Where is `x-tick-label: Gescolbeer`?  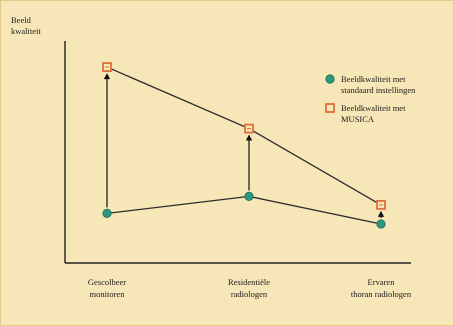 x-tick-label: Gescolbeer is located at coordinates (107, 282).